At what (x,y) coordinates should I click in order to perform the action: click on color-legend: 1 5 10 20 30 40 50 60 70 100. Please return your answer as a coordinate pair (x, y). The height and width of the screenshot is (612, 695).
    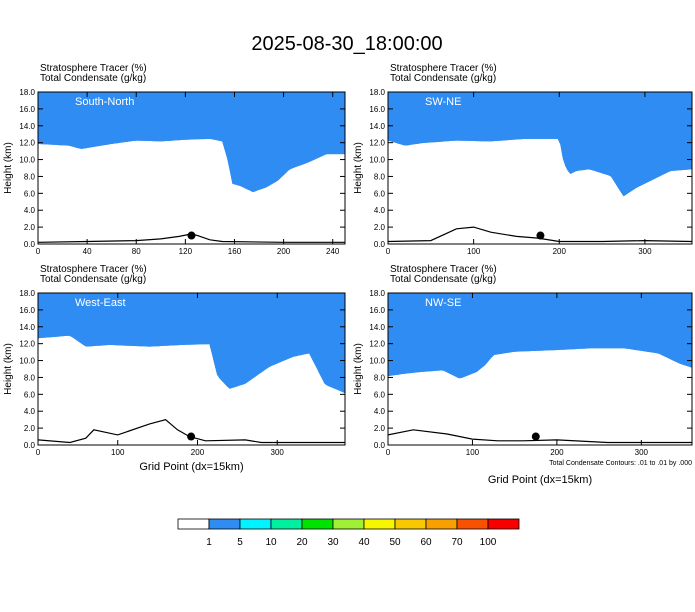
    Looking at the image, I should click on (348, 533).